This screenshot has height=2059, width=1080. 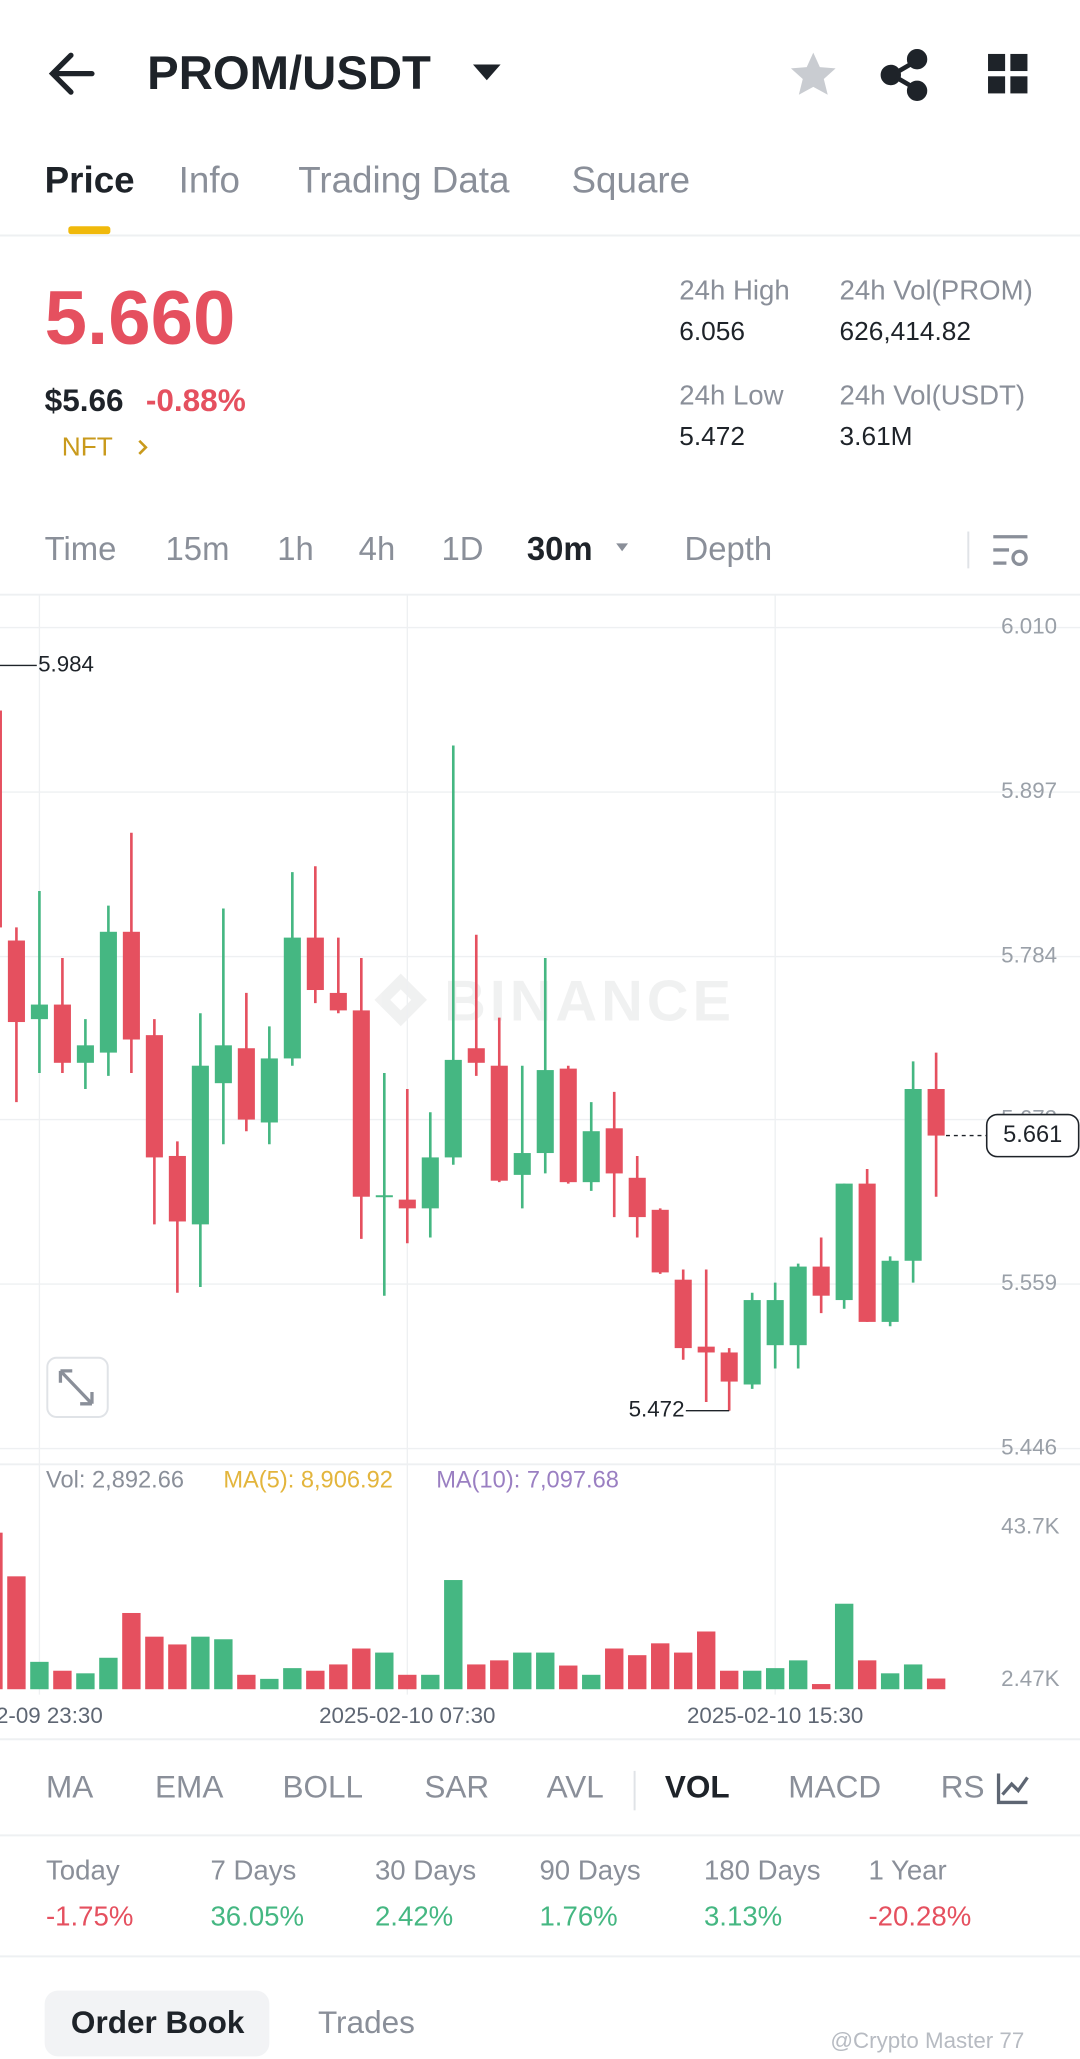 What do you see at coordinates (81, 548) in the screenshot?
I see `interval: Time` at bounding box center [81, 548].